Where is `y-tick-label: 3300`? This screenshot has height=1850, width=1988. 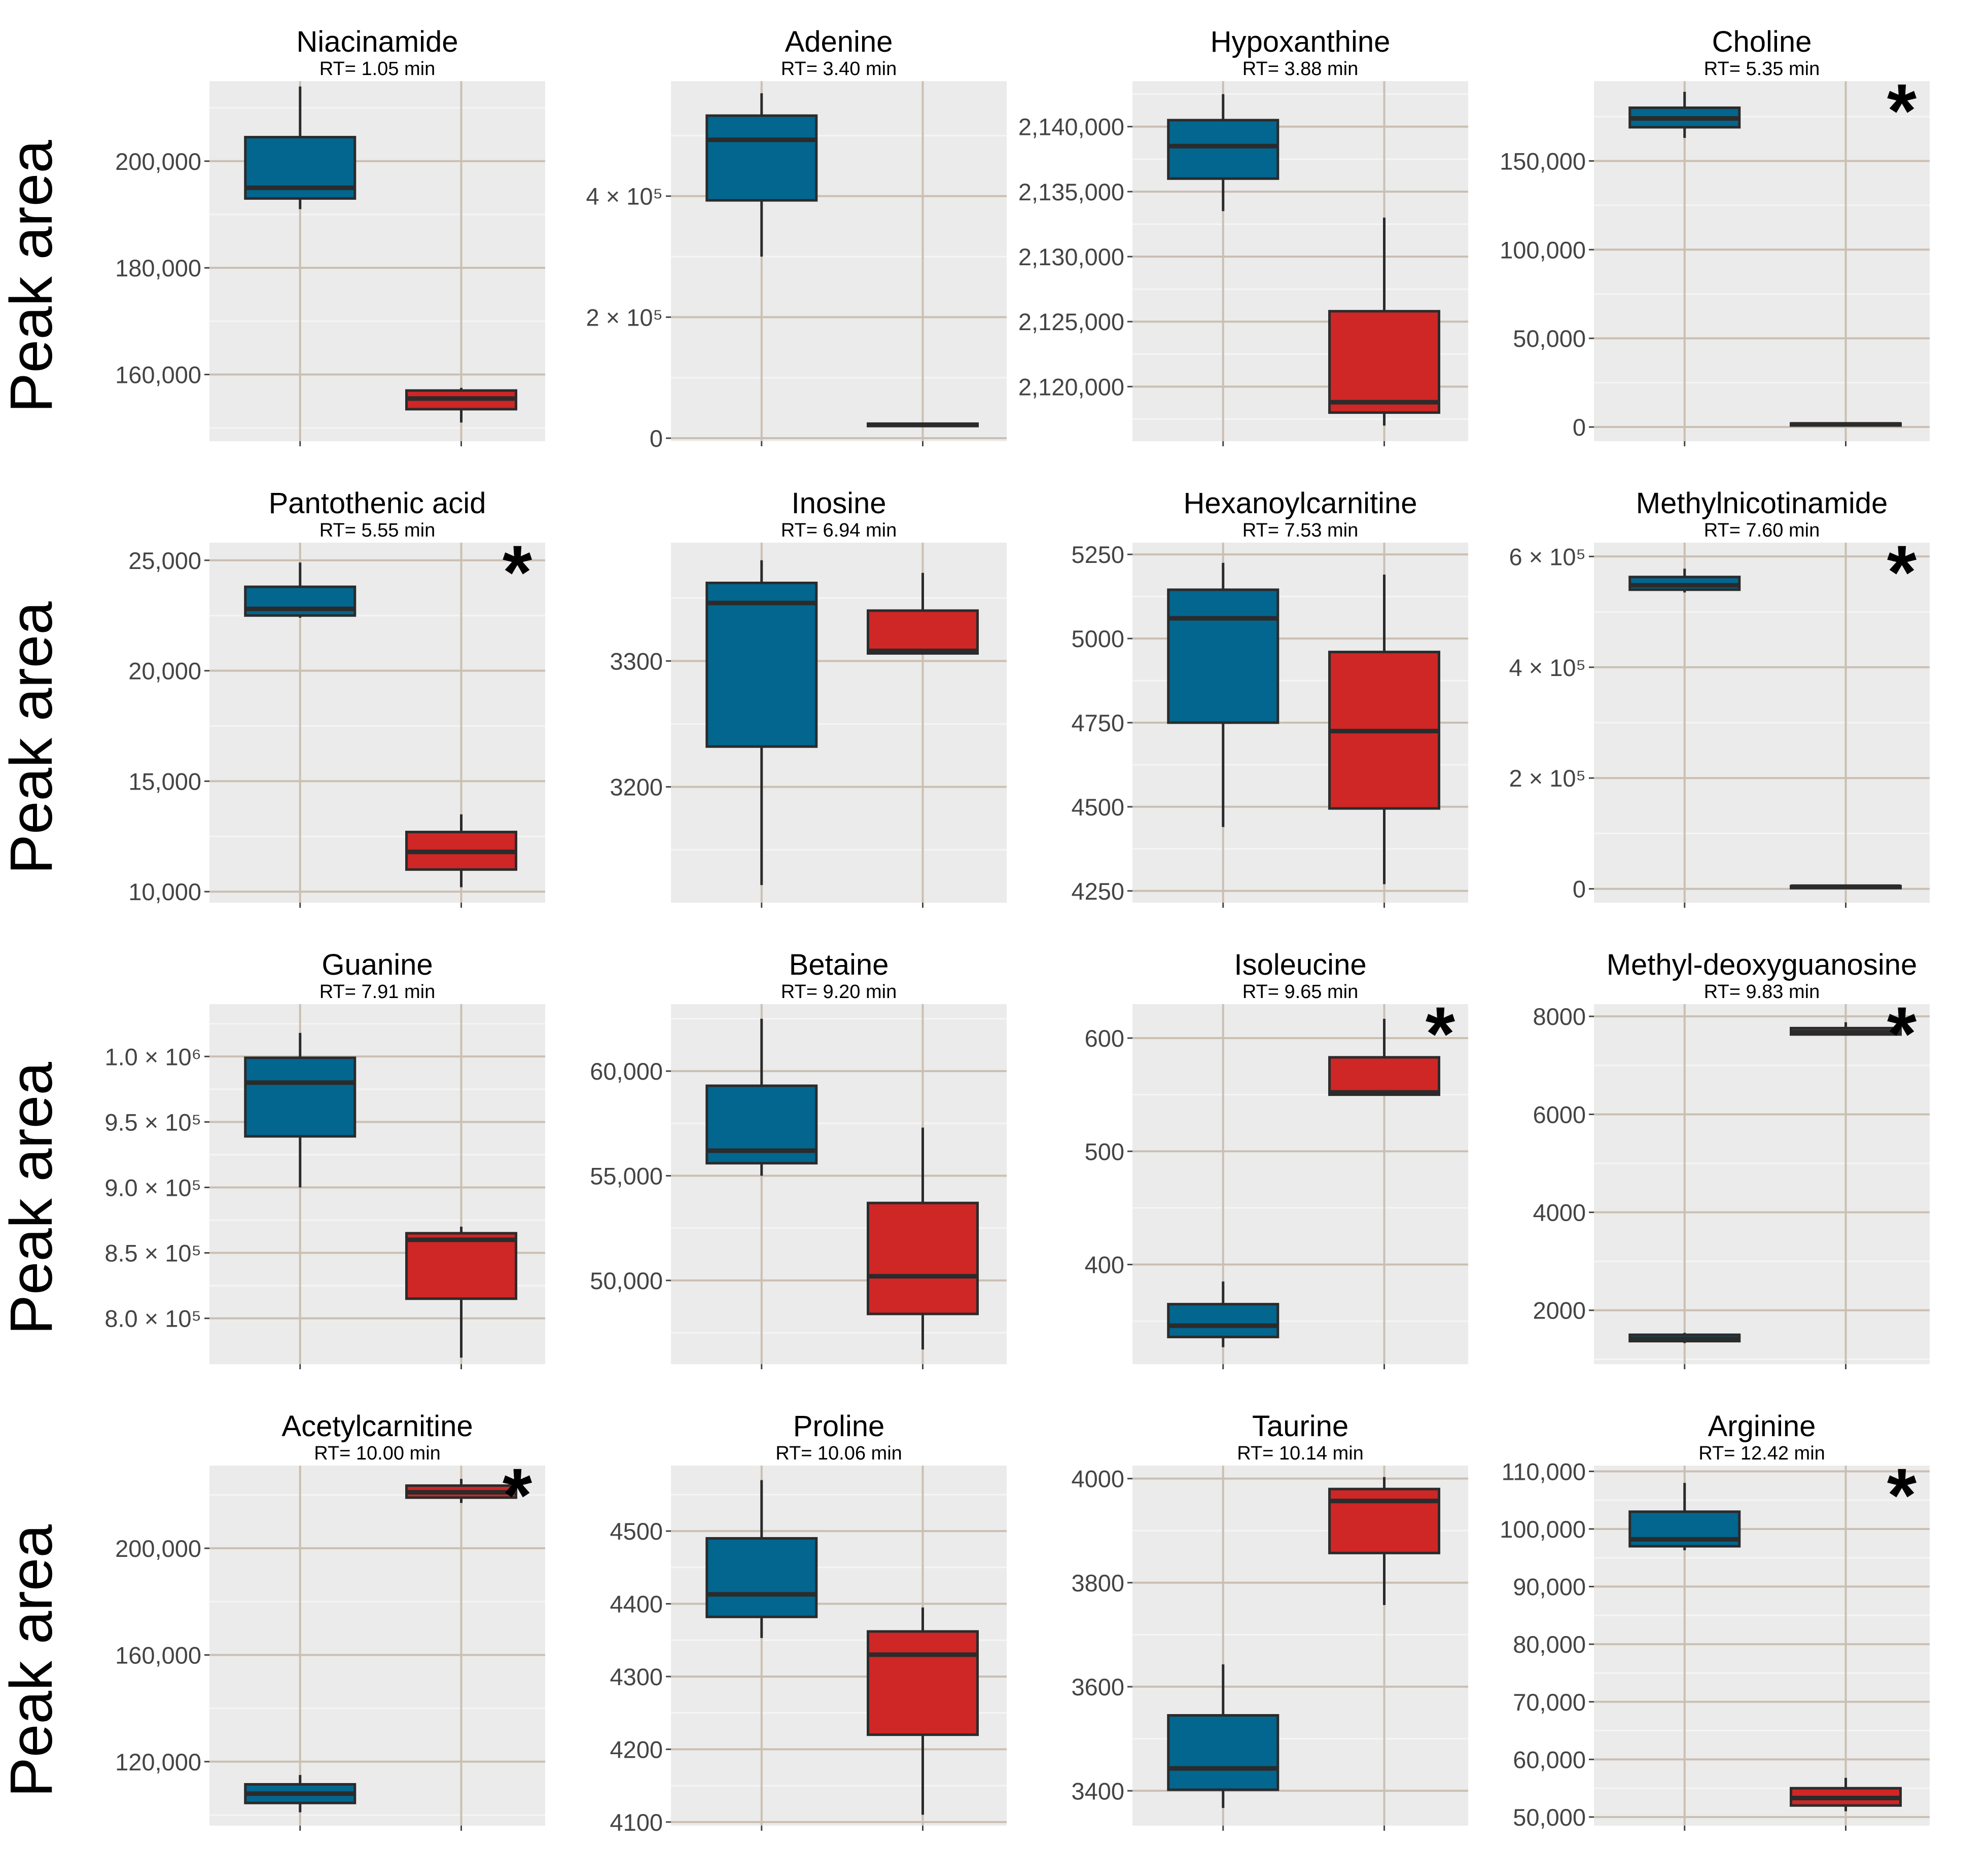 y-tick-label: 3300 is located at coordinates (636, 661).